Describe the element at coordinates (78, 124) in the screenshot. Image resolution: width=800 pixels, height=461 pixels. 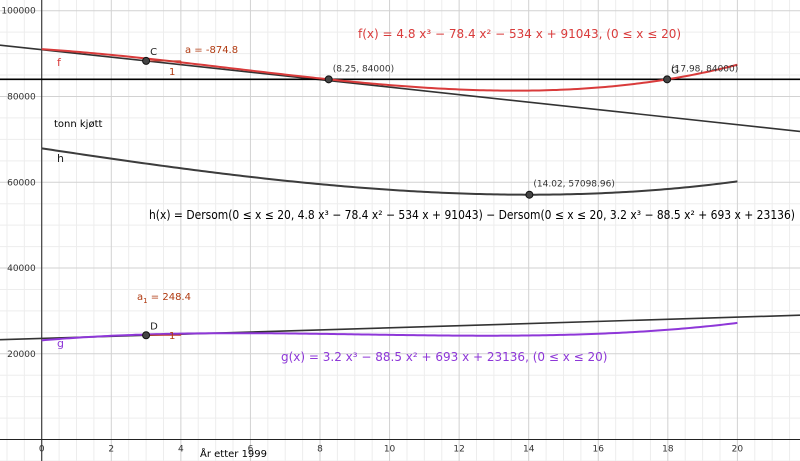
I see `y-axis-label: tonn kjøtt` at that location.